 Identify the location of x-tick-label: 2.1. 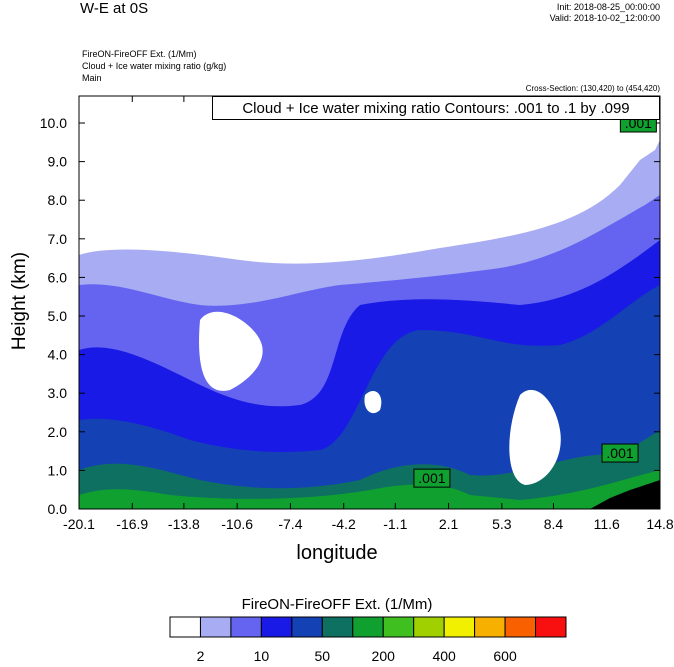
(449, 524).